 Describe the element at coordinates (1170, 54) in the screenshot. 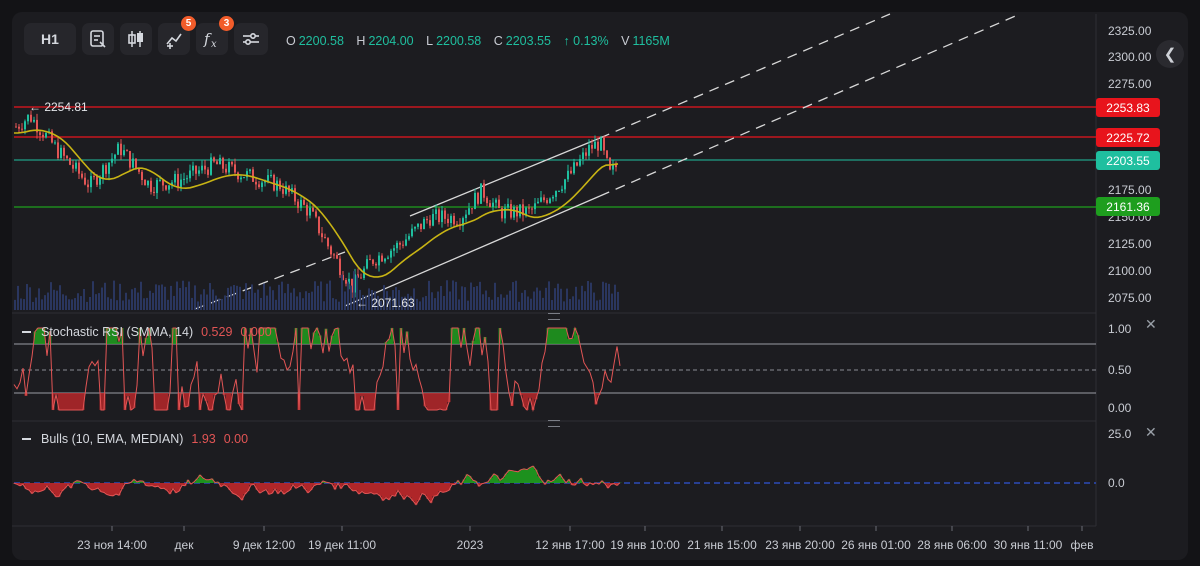

I see `collapse-panel-button: ❮` at that location.